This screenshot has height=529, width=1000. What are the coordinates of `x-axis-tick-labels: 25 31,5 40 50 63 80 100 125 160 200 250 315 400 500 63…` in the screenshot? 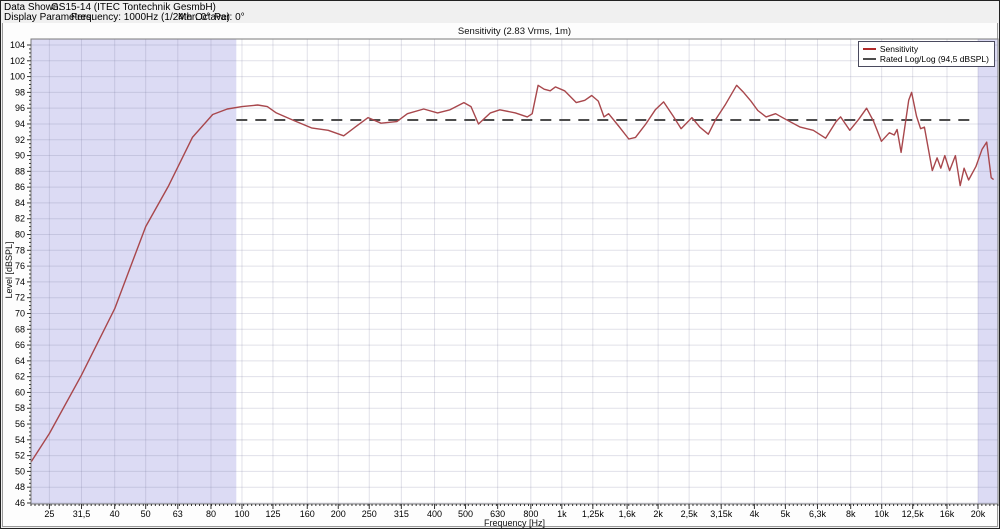 It's located at (514, 514).